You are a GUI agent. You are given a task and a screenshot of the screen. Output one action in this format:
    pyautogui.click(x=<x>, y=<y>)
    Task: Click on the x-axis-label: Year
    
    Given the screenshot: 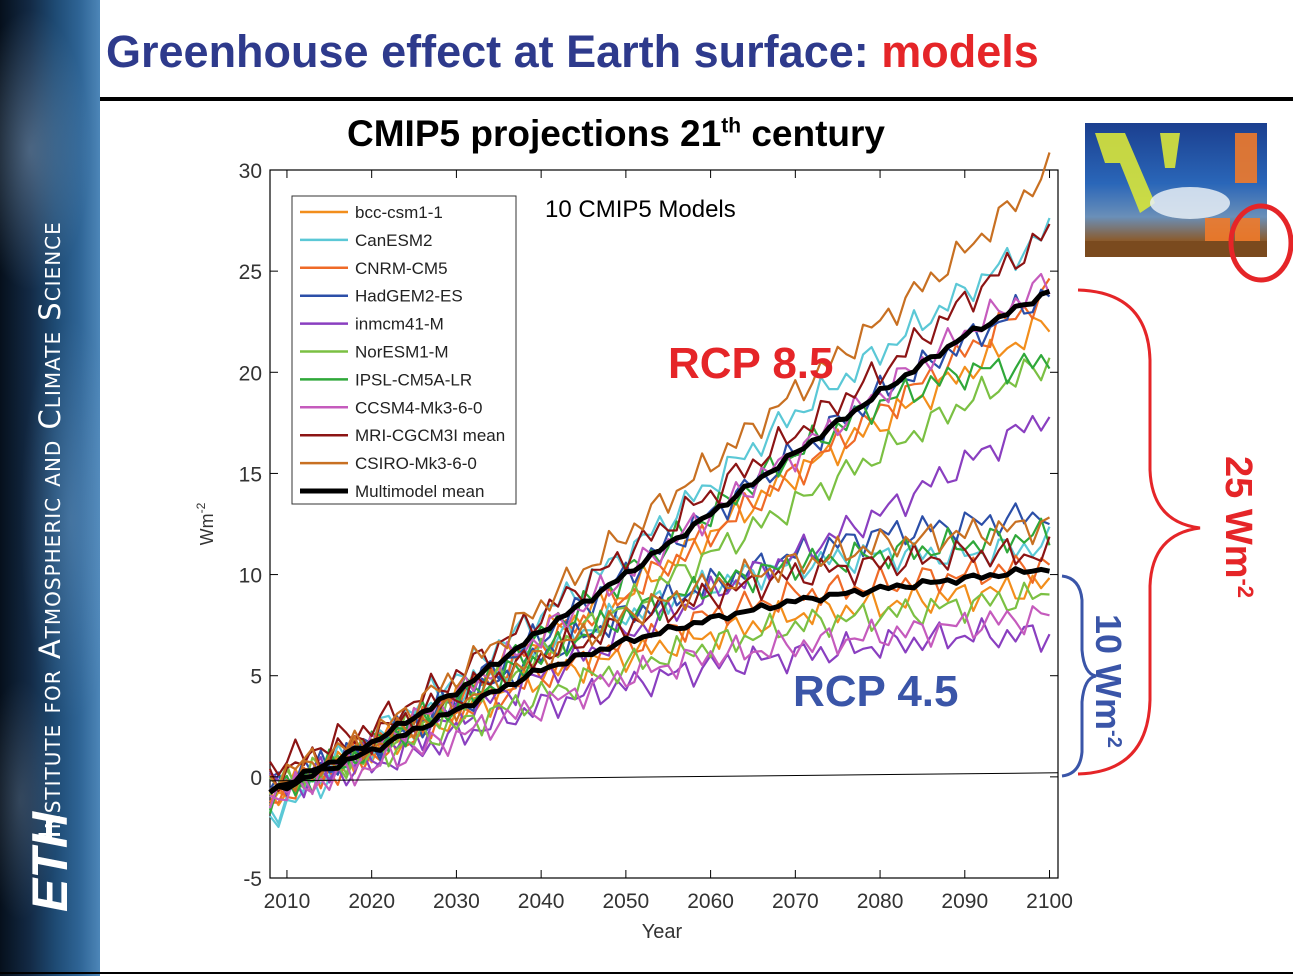 What is the action you would take?
    pyautogui.click(x=662, y=932)
    